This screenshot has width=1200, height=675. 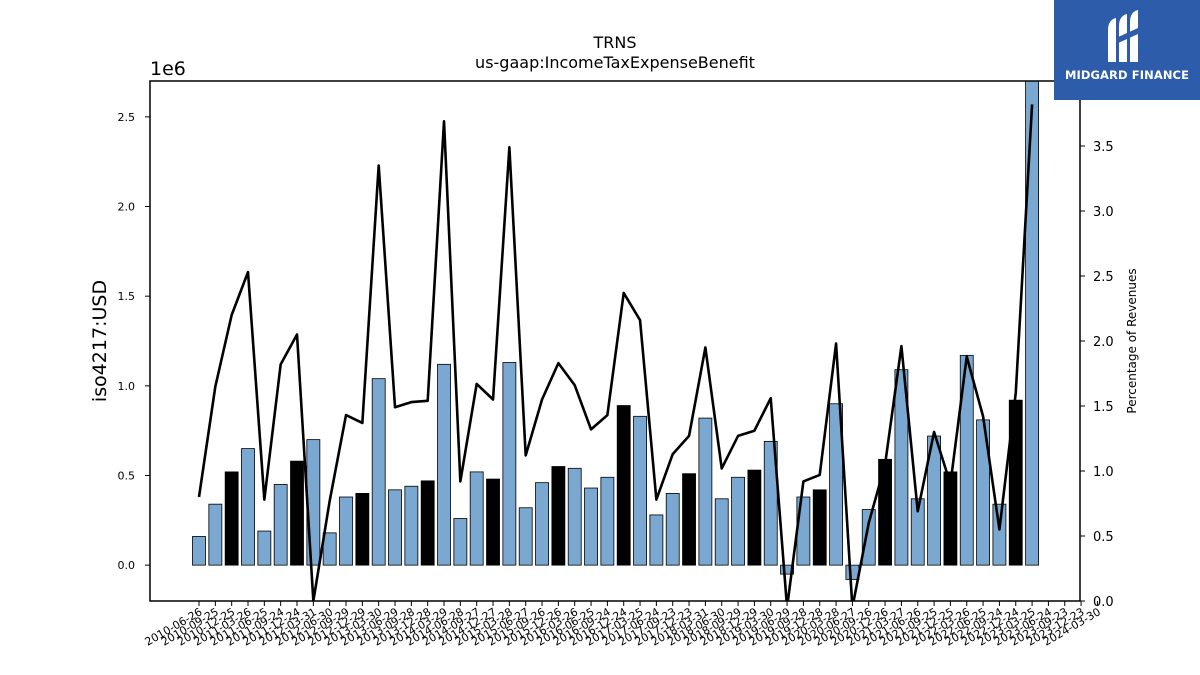 I want to click on y-tick-label: 0.5, so click(x=127, y=475).